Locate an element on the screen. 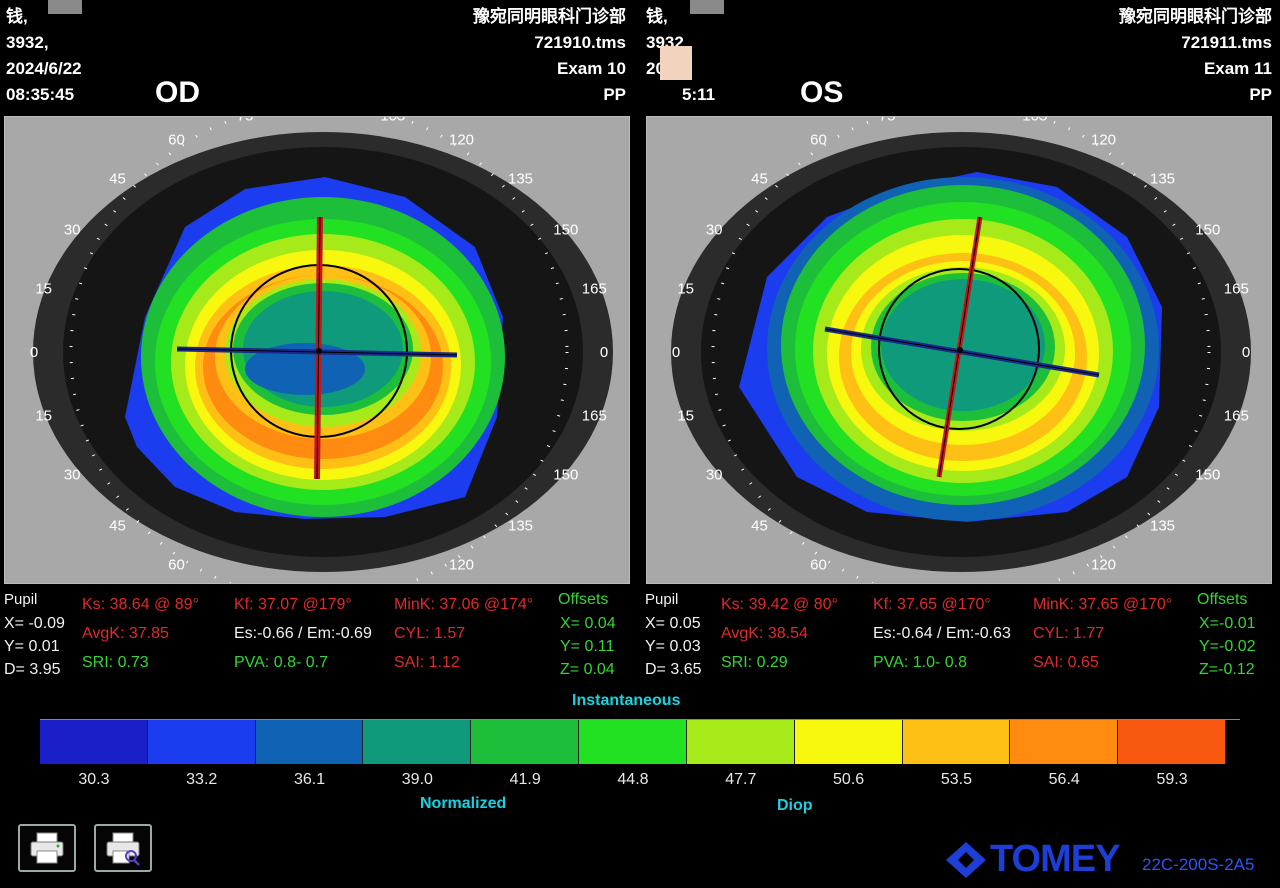 The height and width of the screenshot is (888, 1280). od-offset-x: X= 0.04 is located at coordinates (588, 623).